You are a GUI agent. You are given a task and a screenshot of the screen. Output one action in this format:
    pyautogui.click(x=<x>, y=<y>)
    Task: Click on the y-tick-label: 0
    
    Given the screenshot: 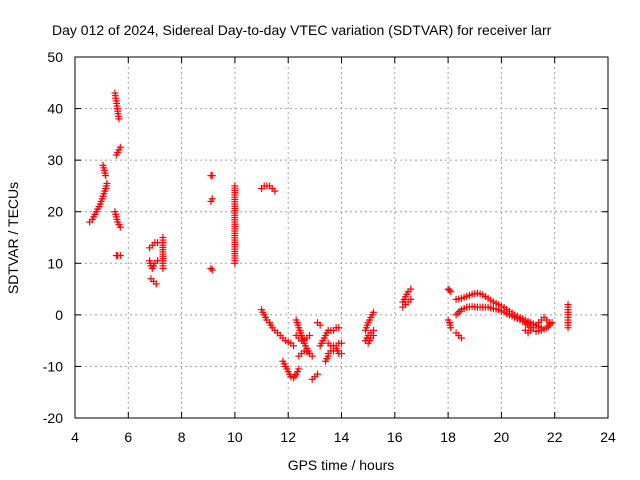 What is the action you would take?
    pyautogui.click(x=59, y=315)
    